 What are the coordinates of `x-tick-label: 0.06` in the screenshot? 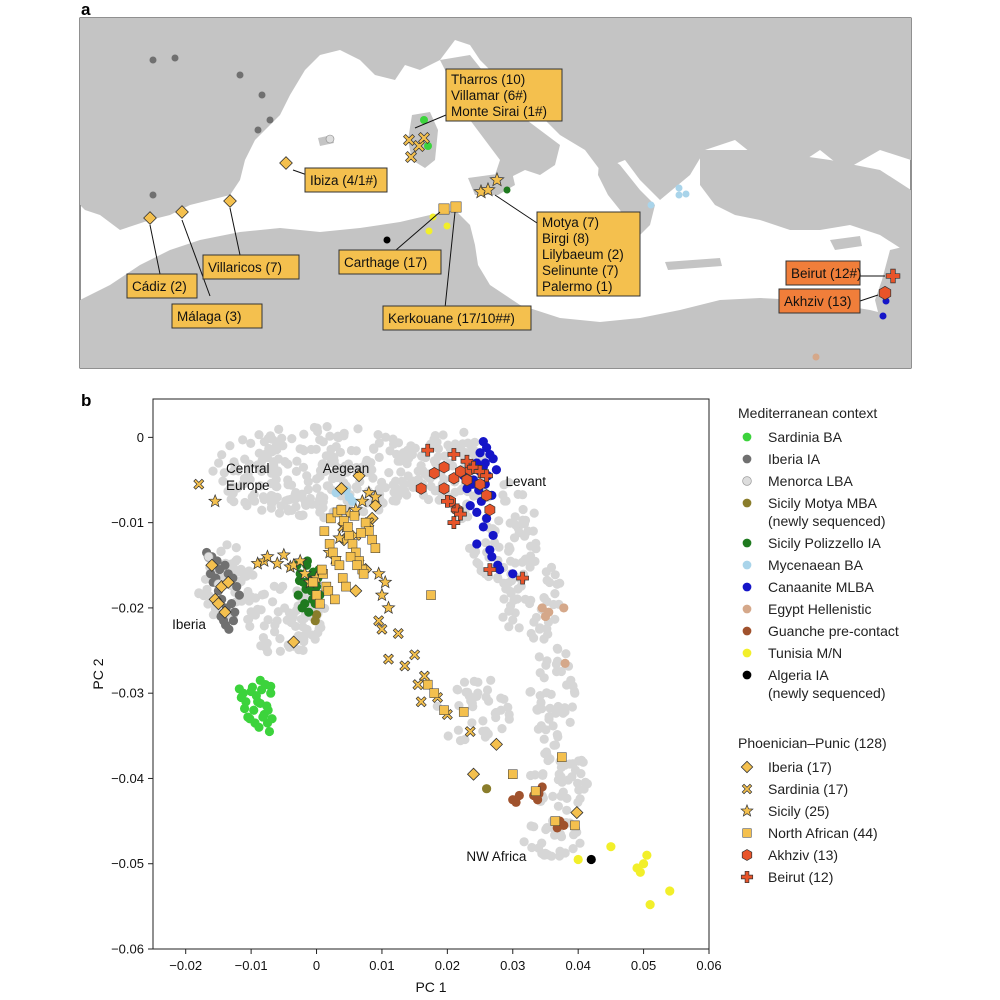 It's located at (708, 965).